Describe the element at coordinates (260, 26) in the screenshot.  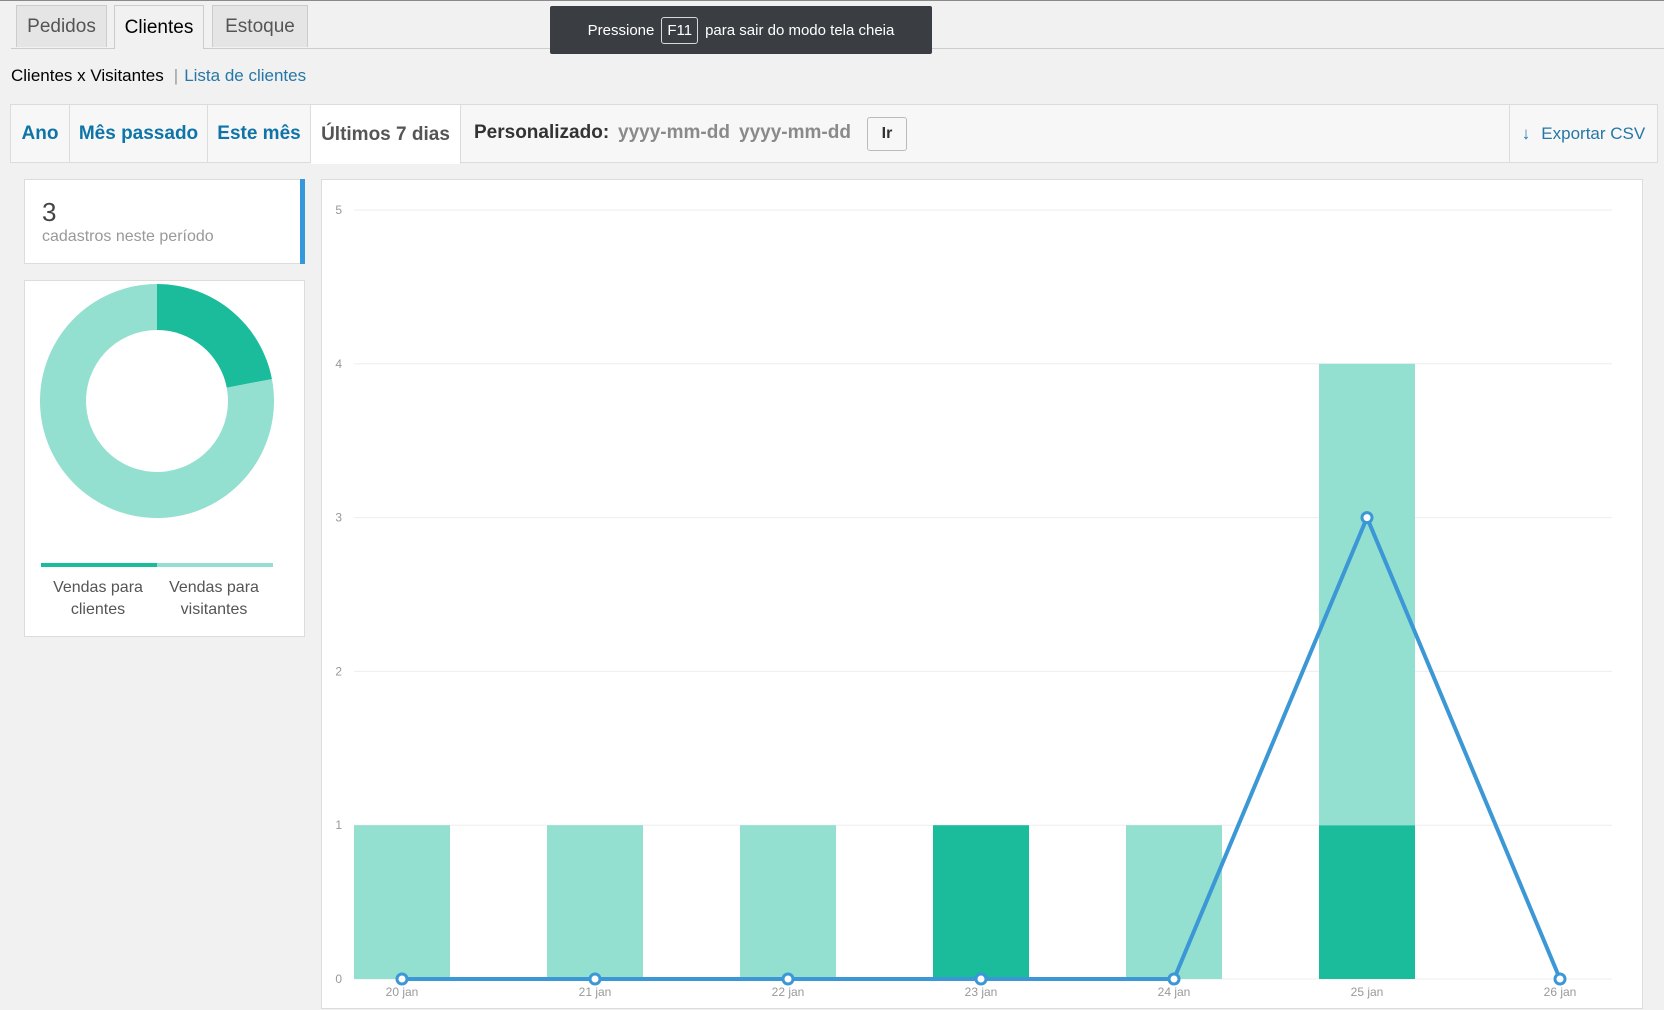
I see `tab-estoque: Estoque` at that location.